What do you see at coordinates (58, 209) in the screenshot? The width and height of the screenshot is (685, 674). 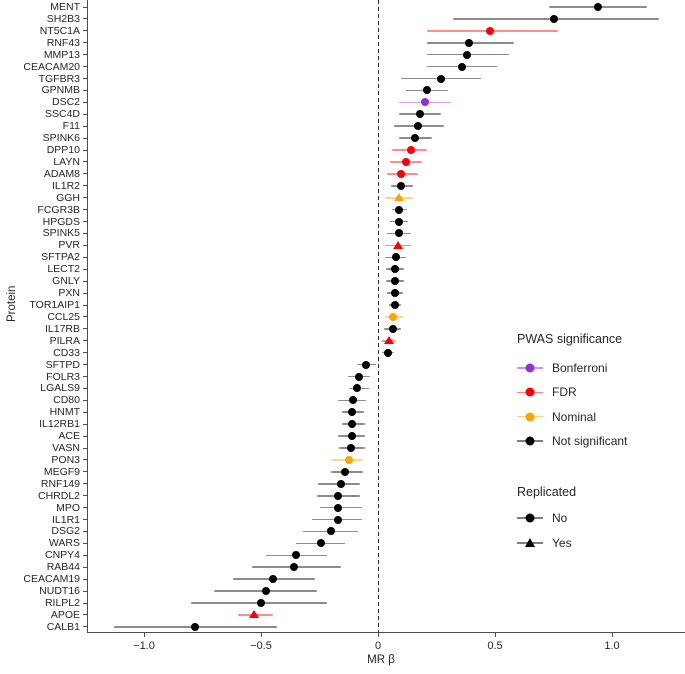 I see `protein-label: FCGR3B` at bounding box center [58, 209].